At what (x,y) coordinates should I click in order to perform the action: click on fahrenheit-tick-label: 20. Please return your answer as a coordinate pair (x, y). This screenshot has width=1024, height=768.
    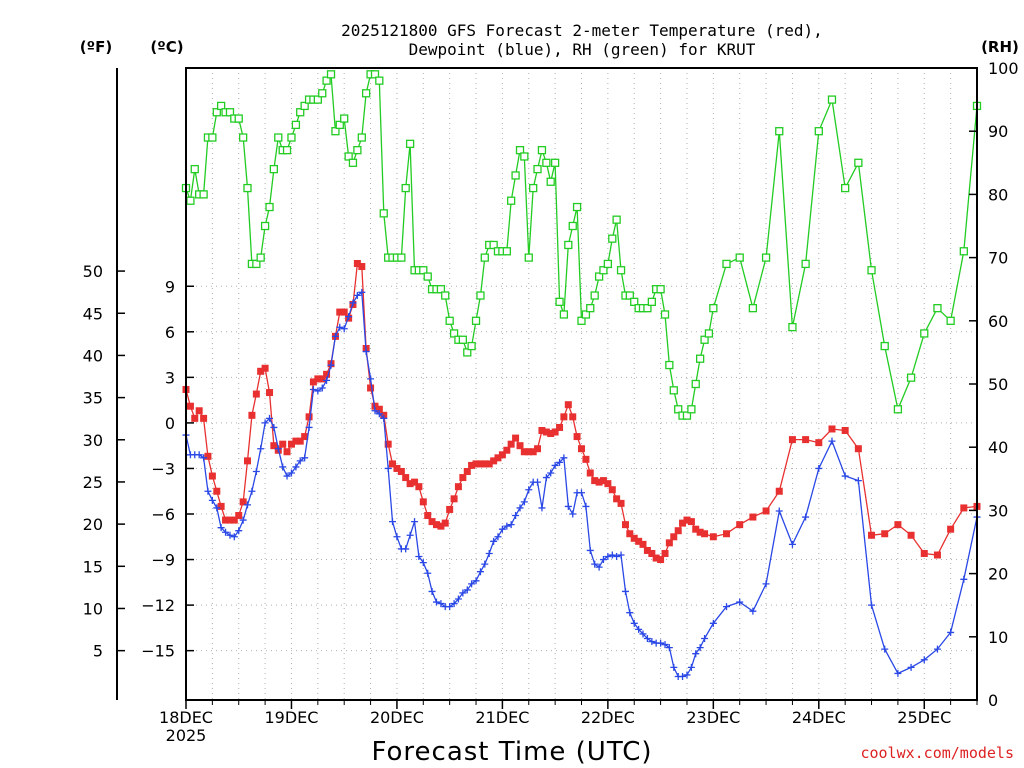
    Looking at the image, I should click on (93, 524).